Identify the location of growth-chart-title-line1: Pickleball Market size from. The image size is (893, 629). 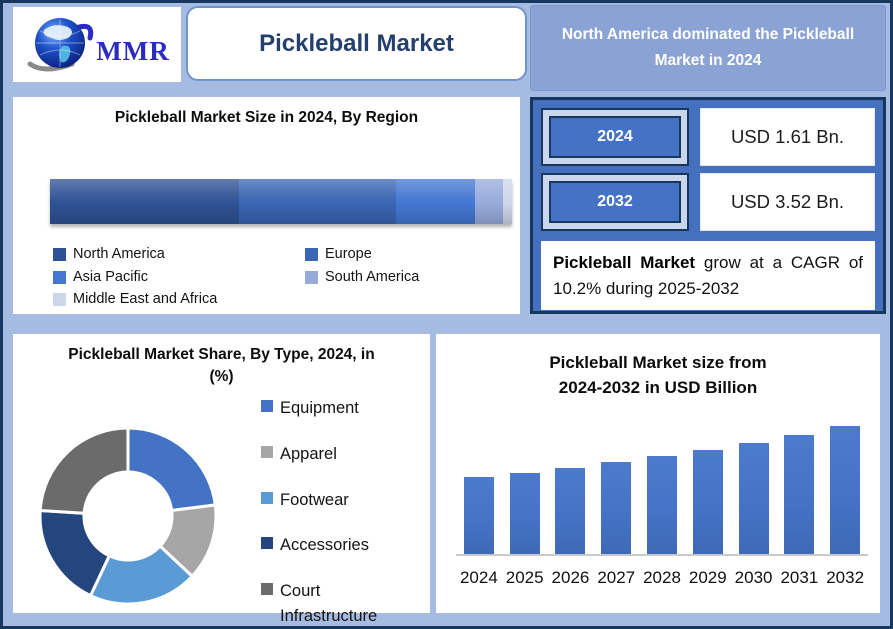
(658, 362).